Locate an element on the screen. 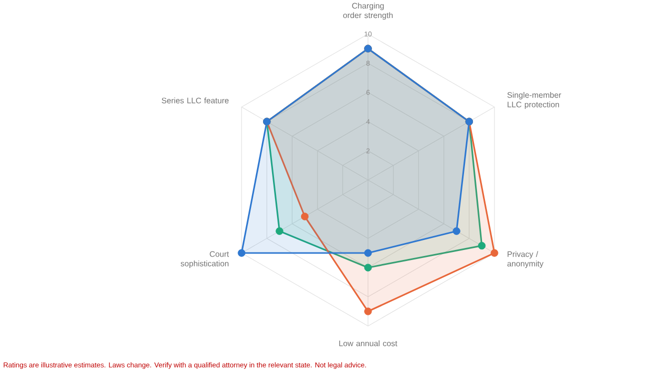 The width and height of the screenshot is (667, 373). spoke-label: Single-member LLC protection is located at coordinates (534, 100).